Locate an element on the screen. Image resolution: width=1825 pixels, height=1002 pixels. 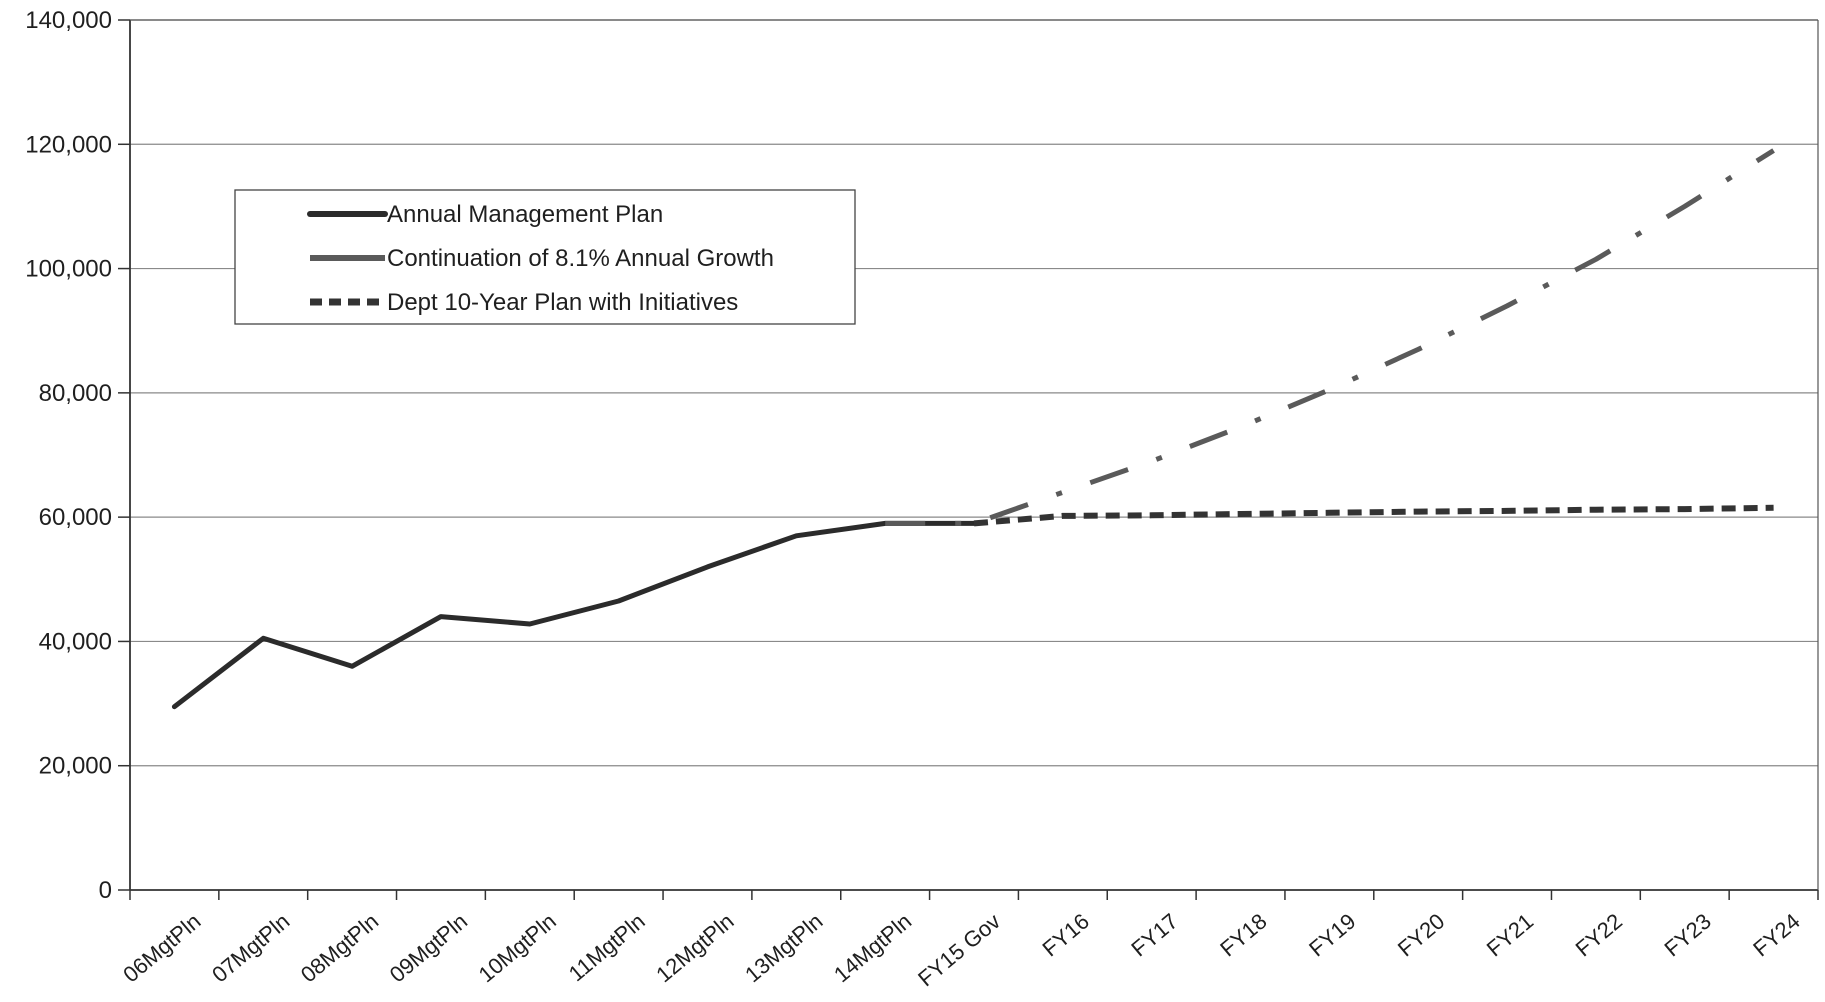
y-tick-label: 60,000 is located at coordinates (75, 517).